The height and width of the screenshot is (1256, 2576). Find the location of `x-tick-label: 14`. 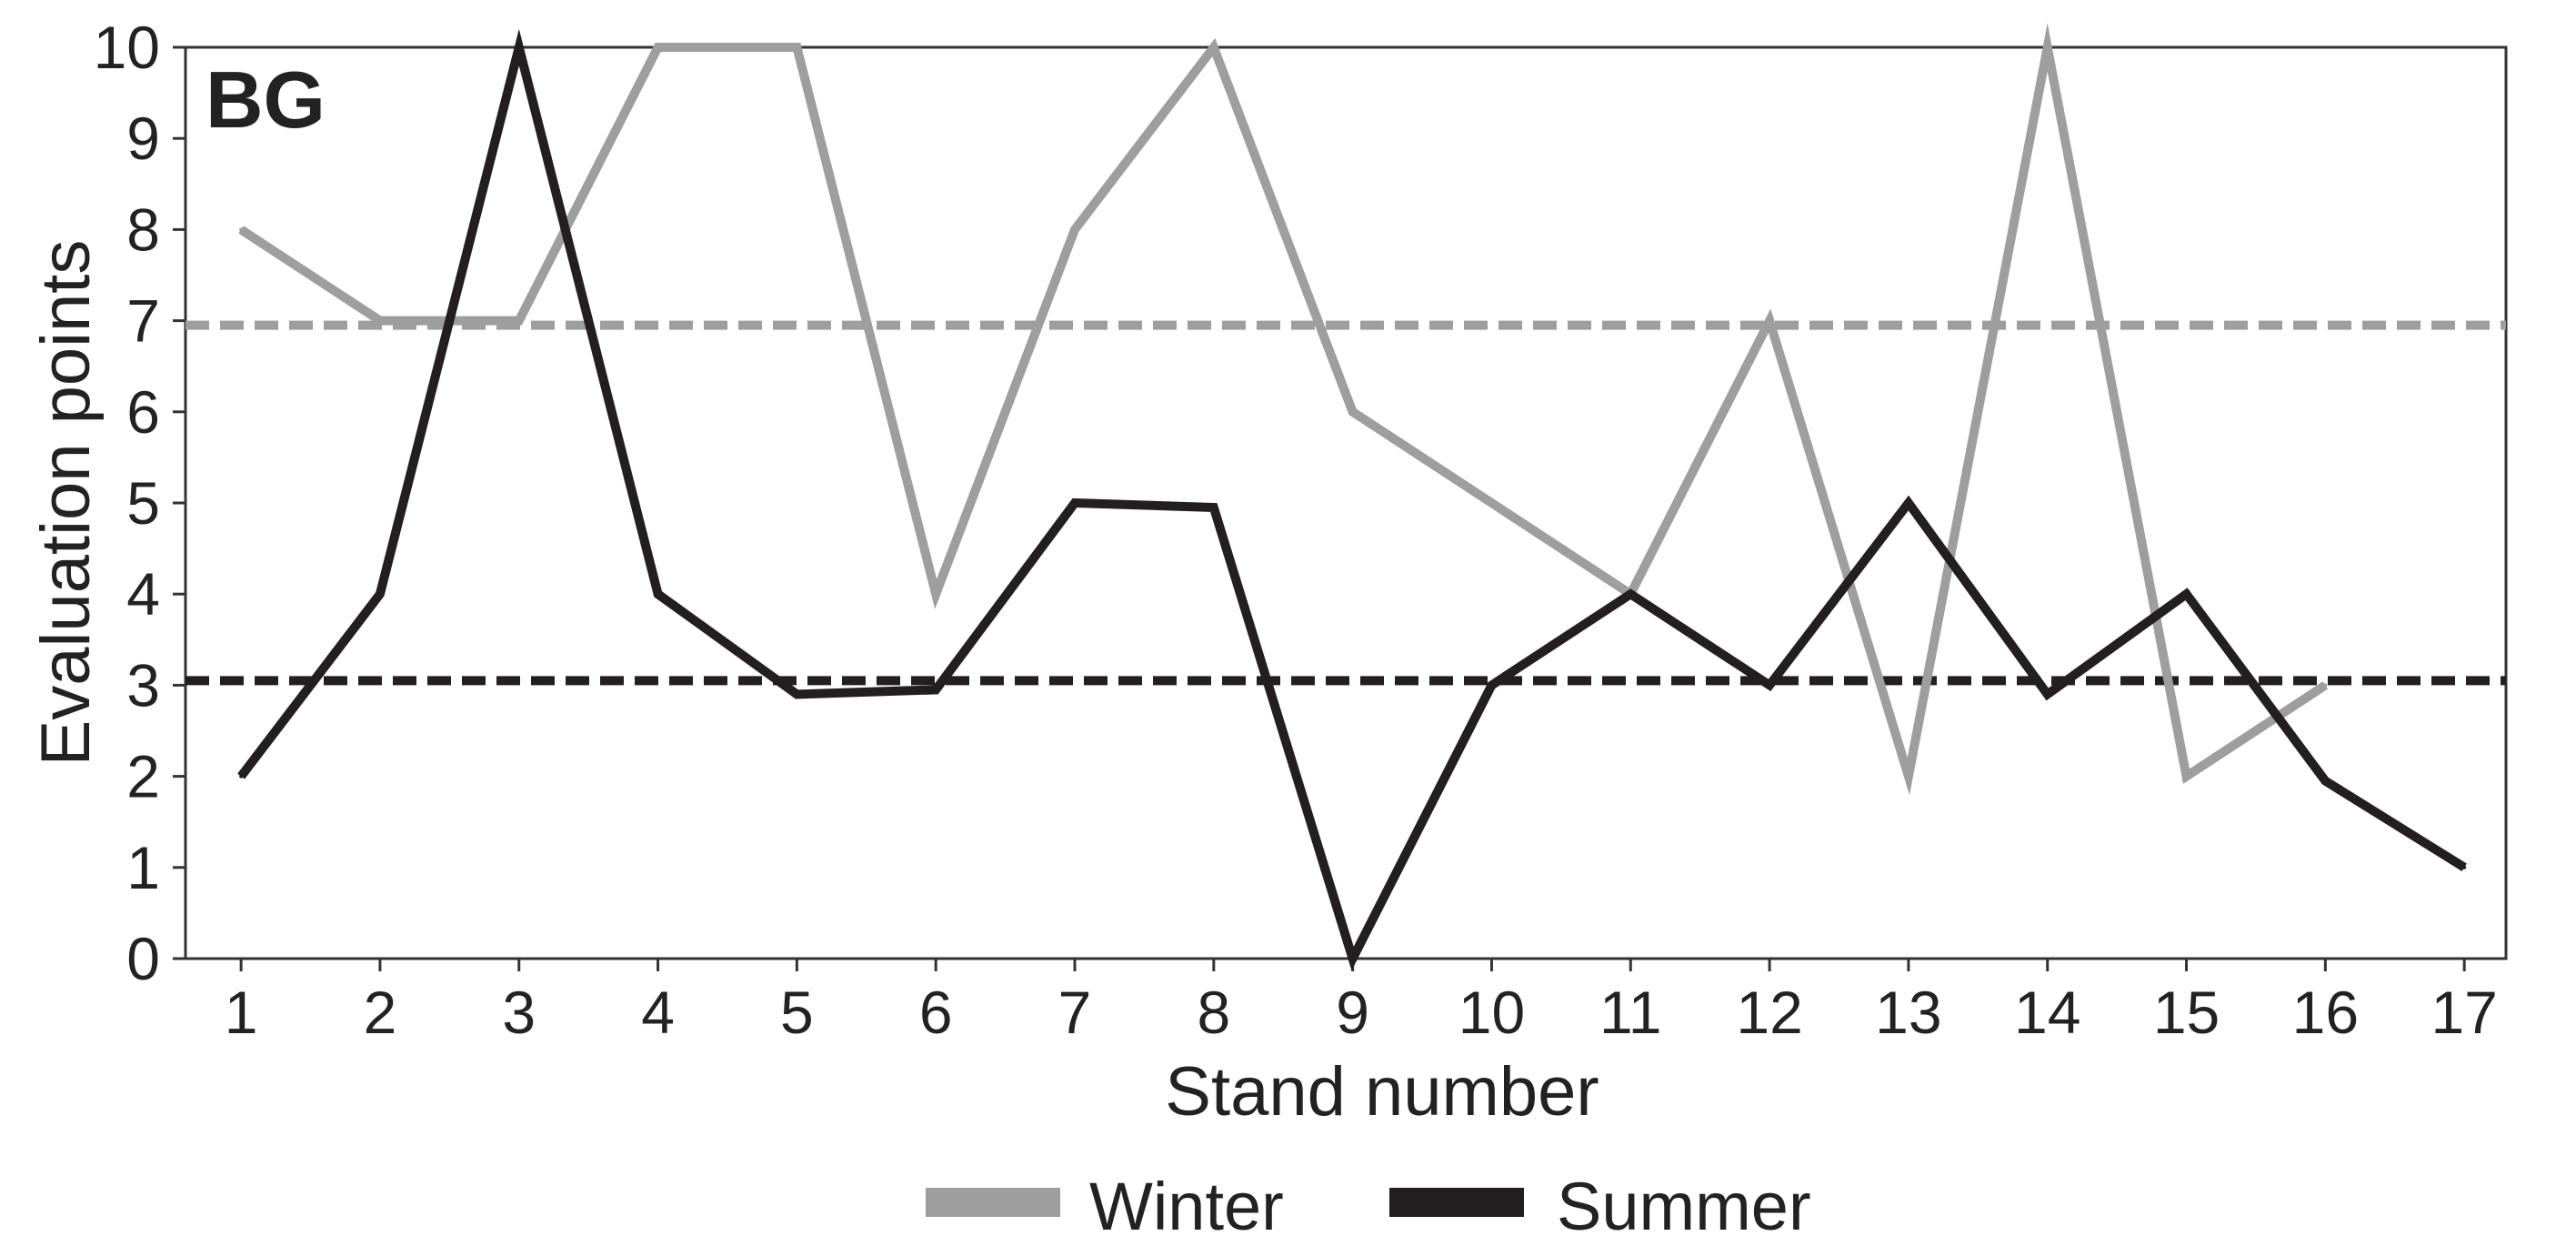

x-tick-label: 14 is located at coordinates (2047, 1012).